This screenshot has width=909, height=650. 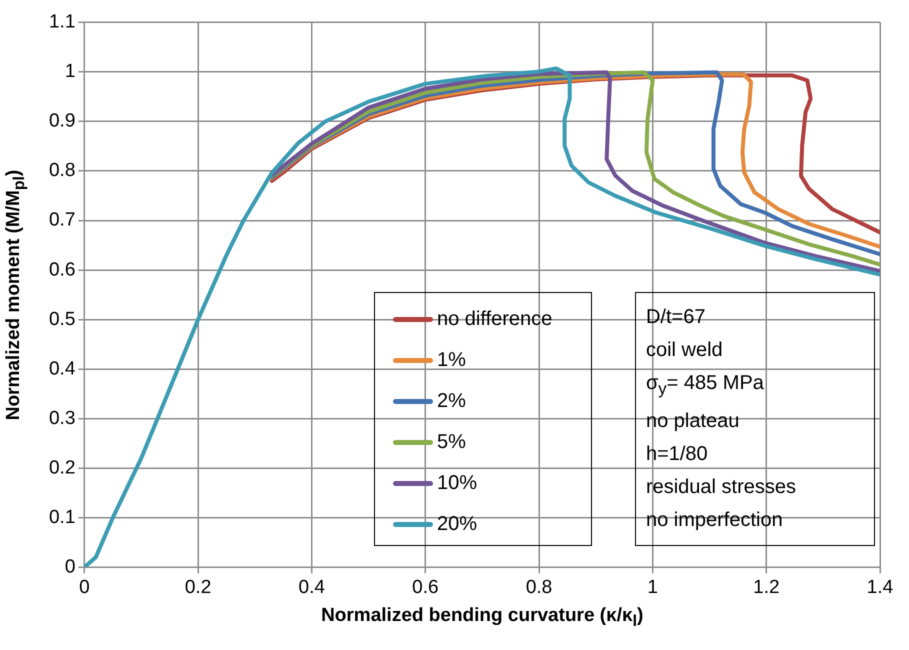 I want to click on y-tick-label: 0.3, so click(x=62, y=418).